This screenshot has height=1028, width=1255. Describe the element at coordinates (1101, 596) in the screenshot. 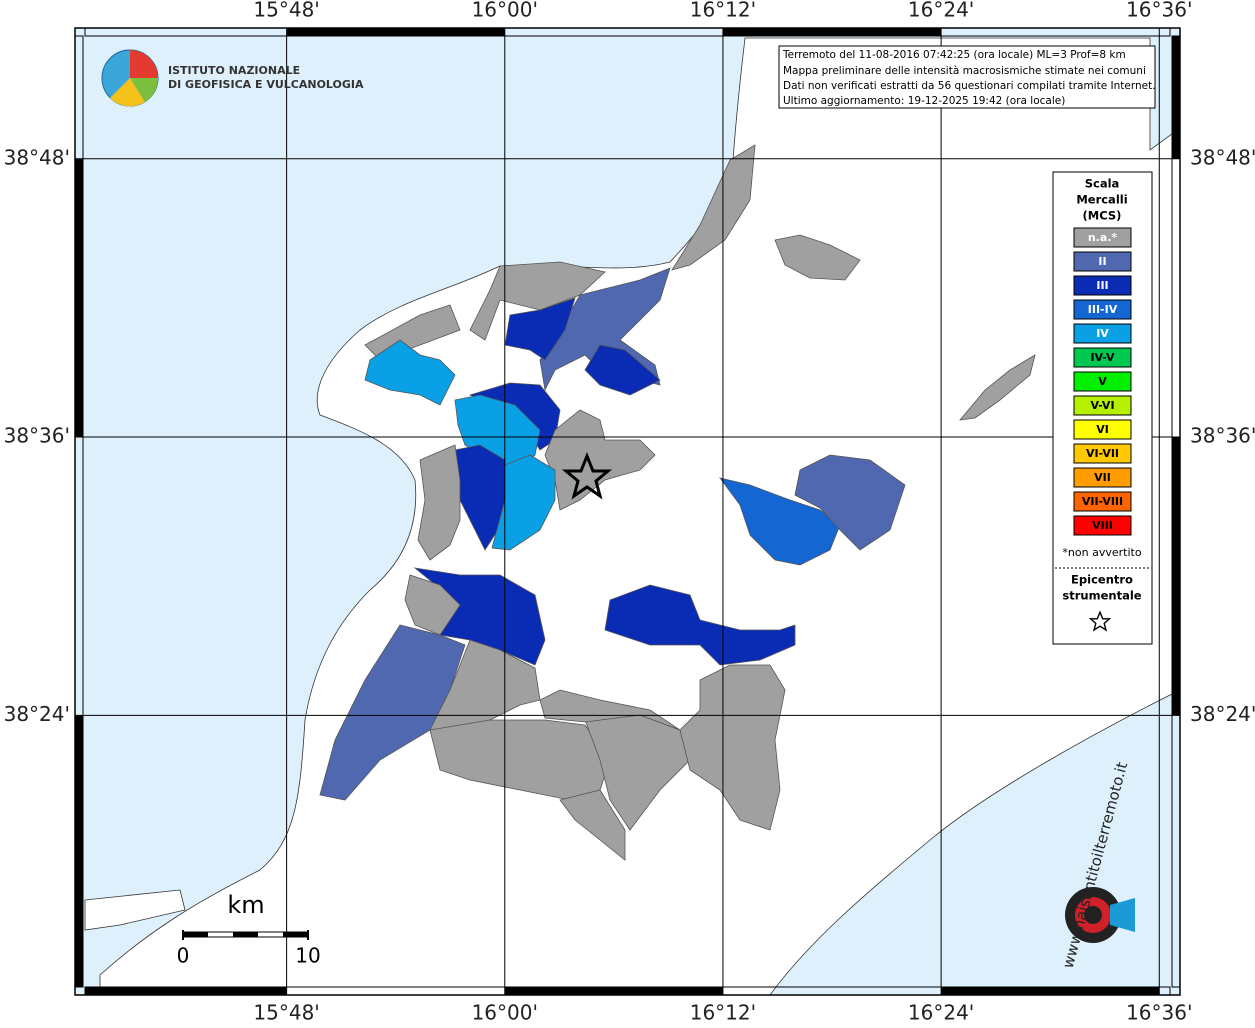

I see `legend-epicenter: strumentale` at that location.